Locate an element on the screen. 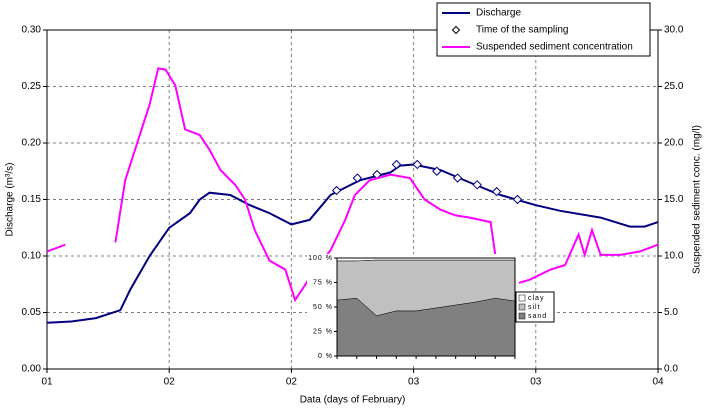  y-tick-label: 0.30 is located at coordinates (32, 30).